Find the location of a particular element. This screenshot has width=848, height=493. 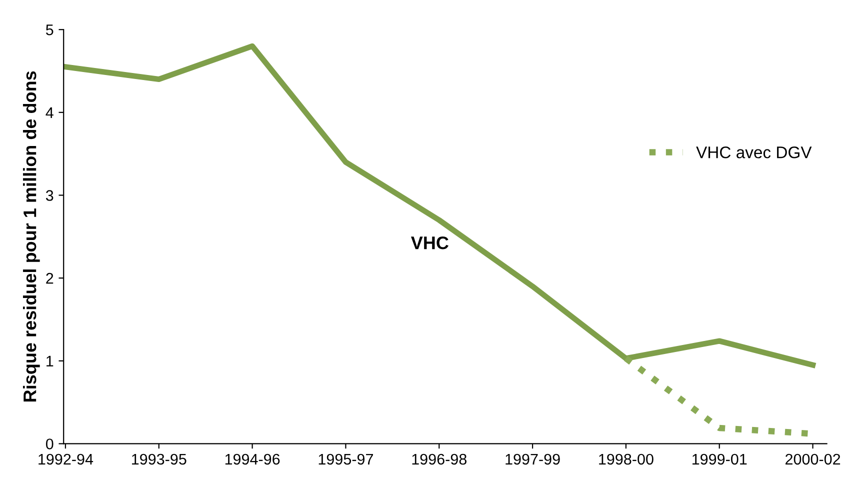

x-tick-label: 2000-02 is located at coordinates (813, 459).